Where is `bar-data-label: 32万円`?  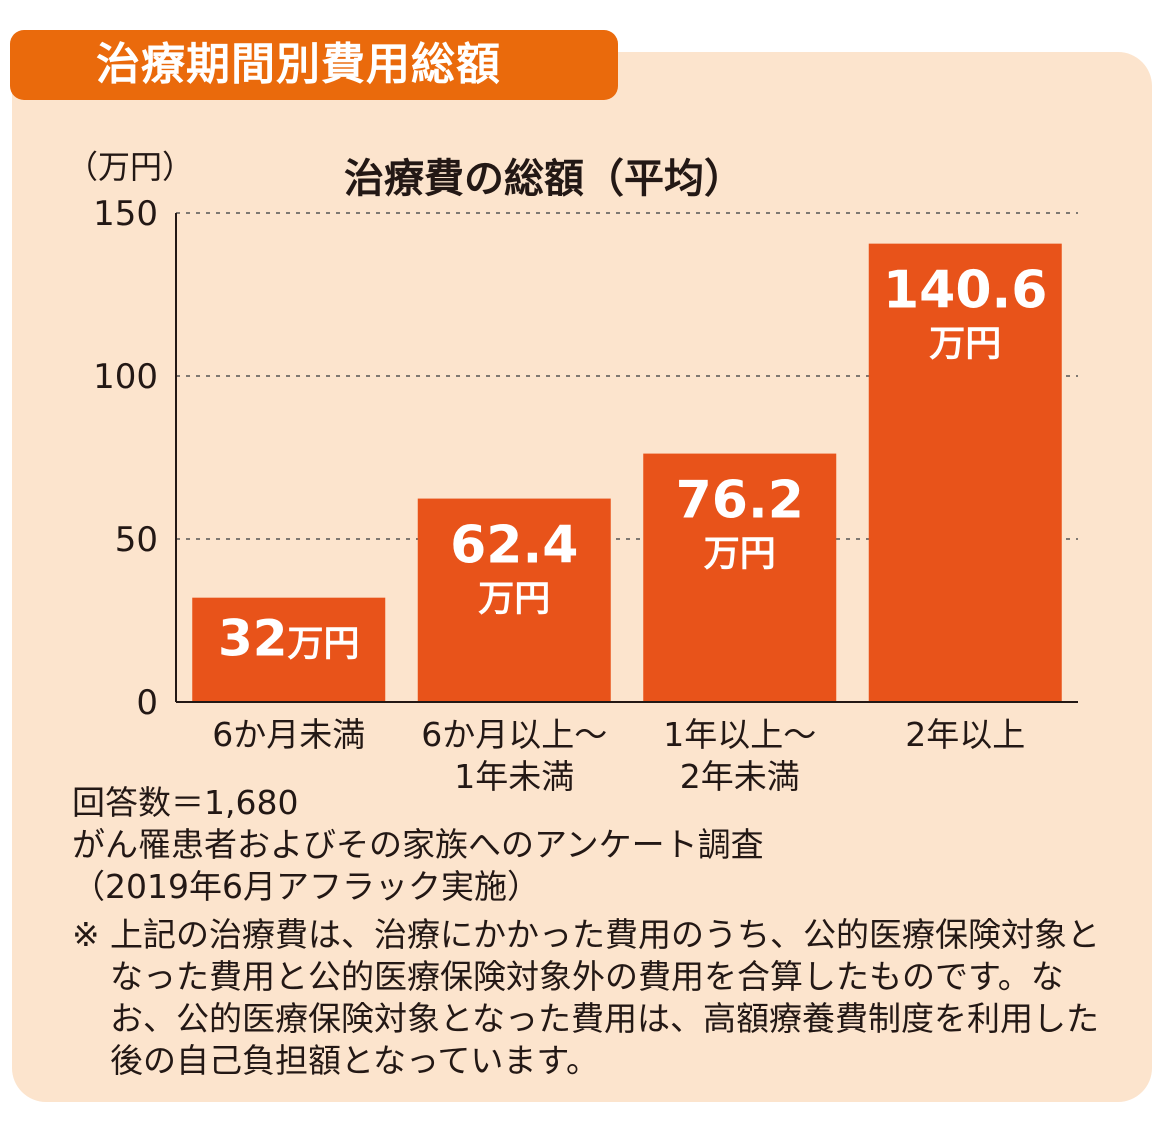 bar-data-label: 32万円 is located at coordinates (289, 639).